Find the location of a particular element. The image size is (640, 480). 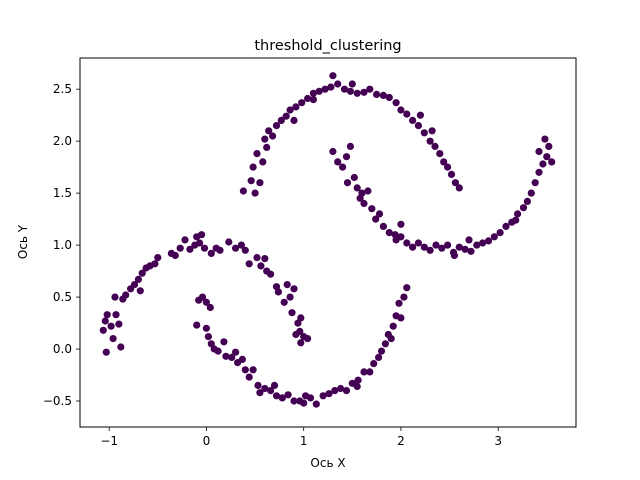

x-tick-label: 0 is located at coordinates (207, 441).